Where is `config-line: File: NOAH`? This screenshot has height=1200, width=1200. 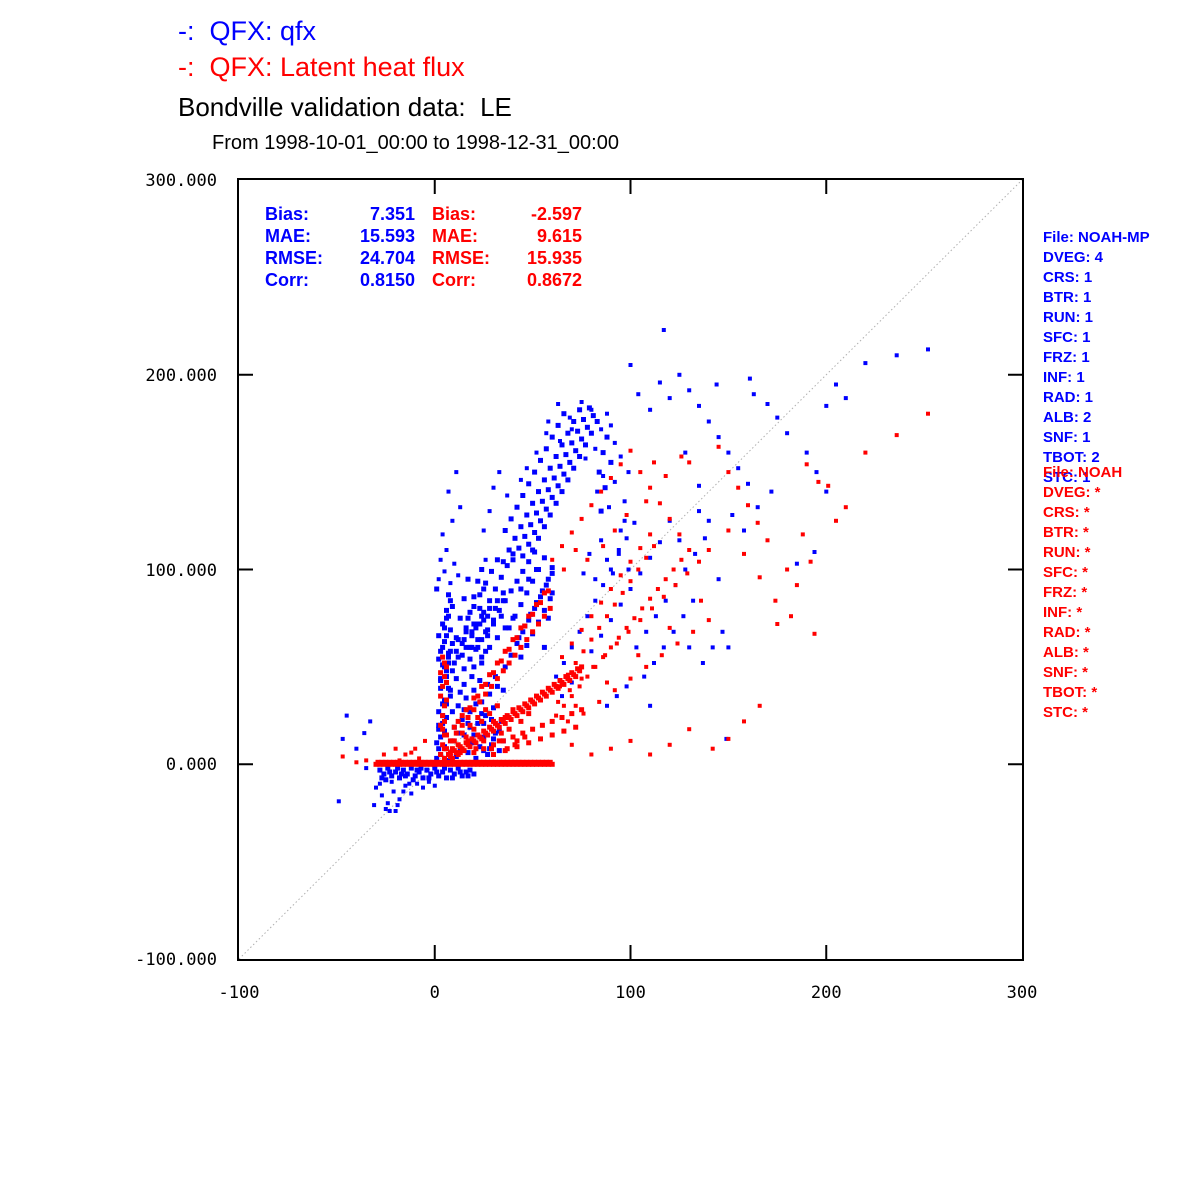 config-line: File: NOAH is located at coordinates (1083, 472).